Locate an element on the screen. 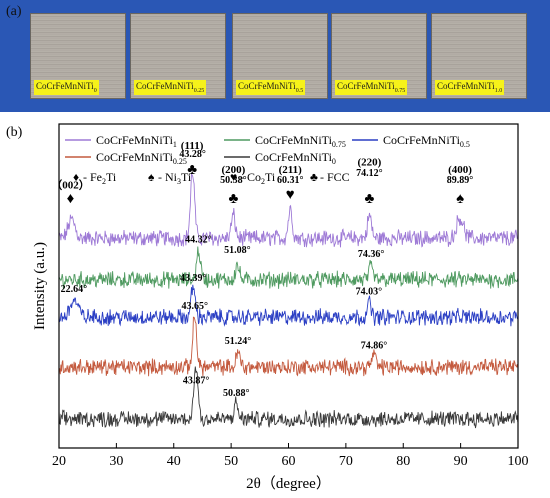  peak-annotation: 43.39° is located at coordinates (193, 278).